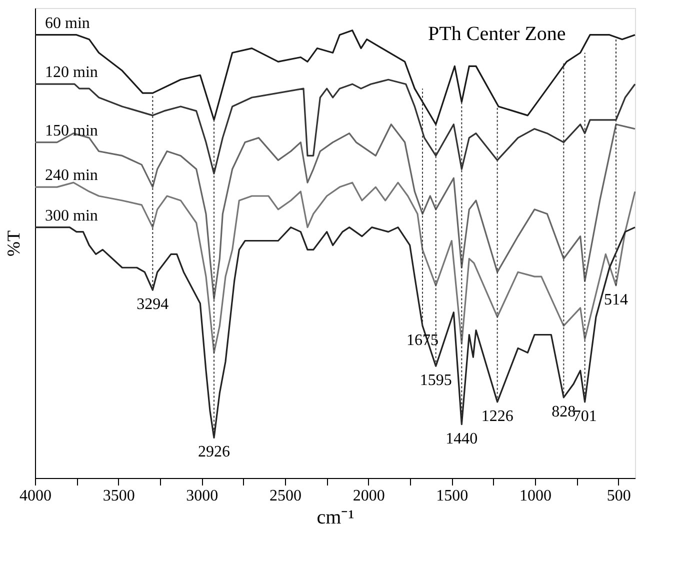 Image resolution: width=674 pixels, height=579 pixels. Describe the element at coordinates (368, 496) in the screenshot. I see `x-tick-label: 2000` at that location.